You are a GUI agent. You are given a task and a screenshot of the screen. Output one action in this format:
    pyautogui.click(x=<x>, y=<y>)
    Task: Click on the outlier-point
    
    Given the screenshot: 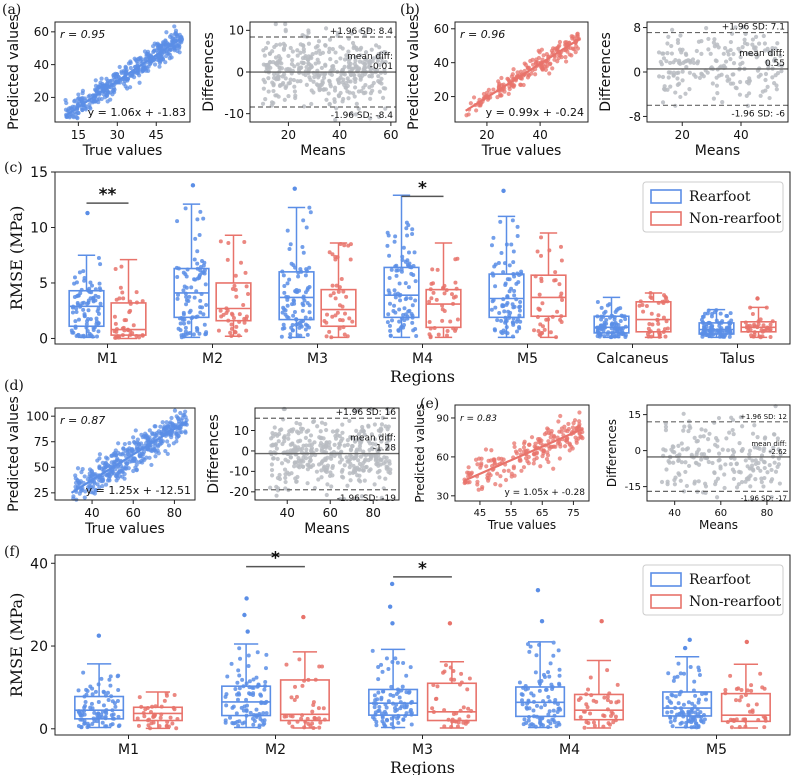 What is the action you would take?
    pyautogui.click(x=193, y=185)
    